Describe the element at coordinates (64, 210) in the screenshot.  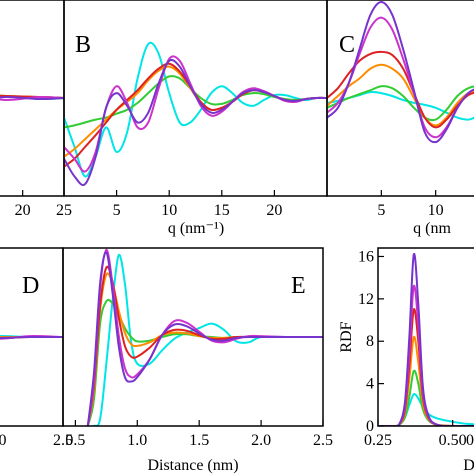
I see `x-tick-label: 25` at that location.